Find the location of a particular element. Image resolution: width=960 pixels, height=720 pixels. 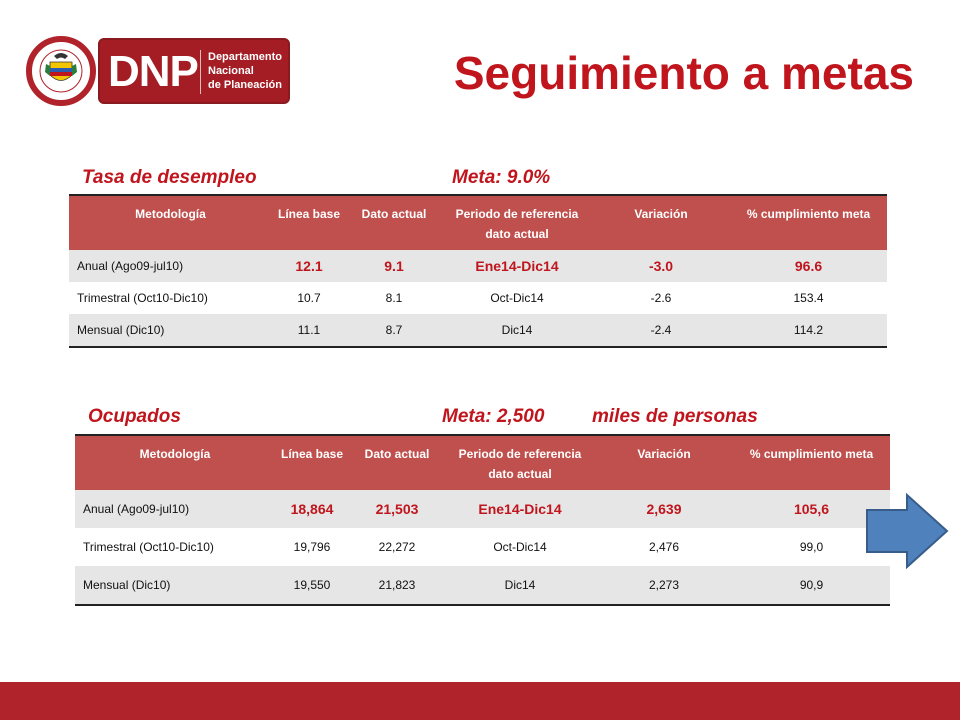

section2-label: Ocupados is located at coordinates (134, 416).